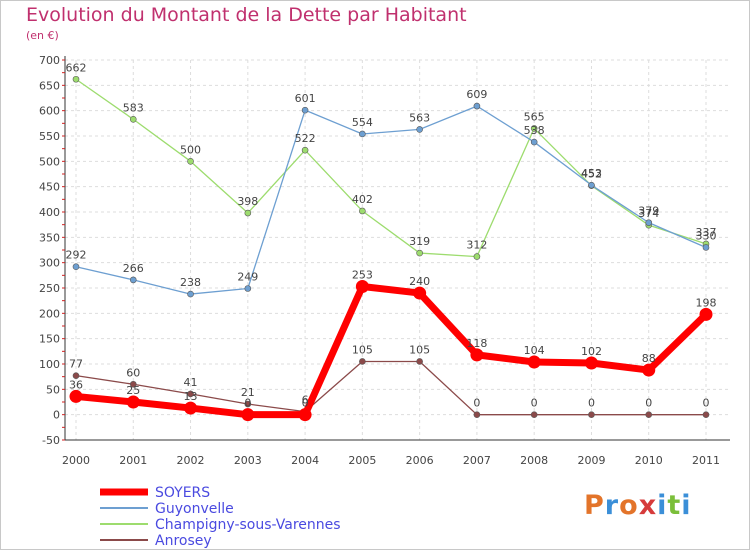 This screenshot has height=550, width=750. Describe the element at coordinates (534, 460) in the screenshot. I see `x-tick-label: 2008` at that location.